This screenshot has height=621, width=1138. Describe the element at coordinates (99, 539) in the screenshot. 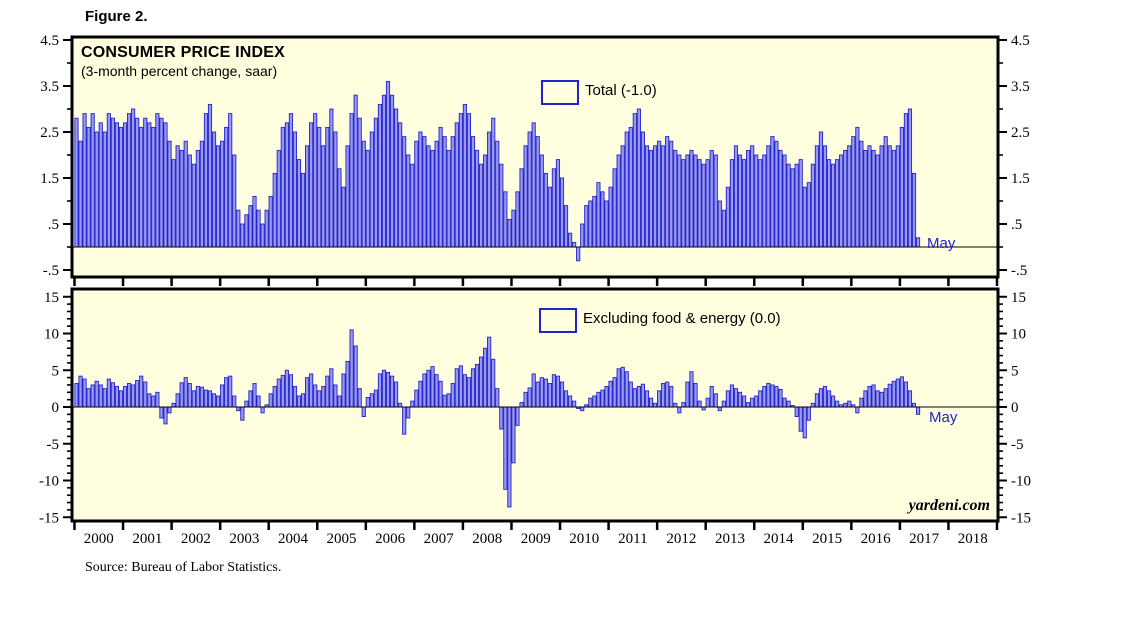

I see `x-axis-year-label: 2000` at that location.